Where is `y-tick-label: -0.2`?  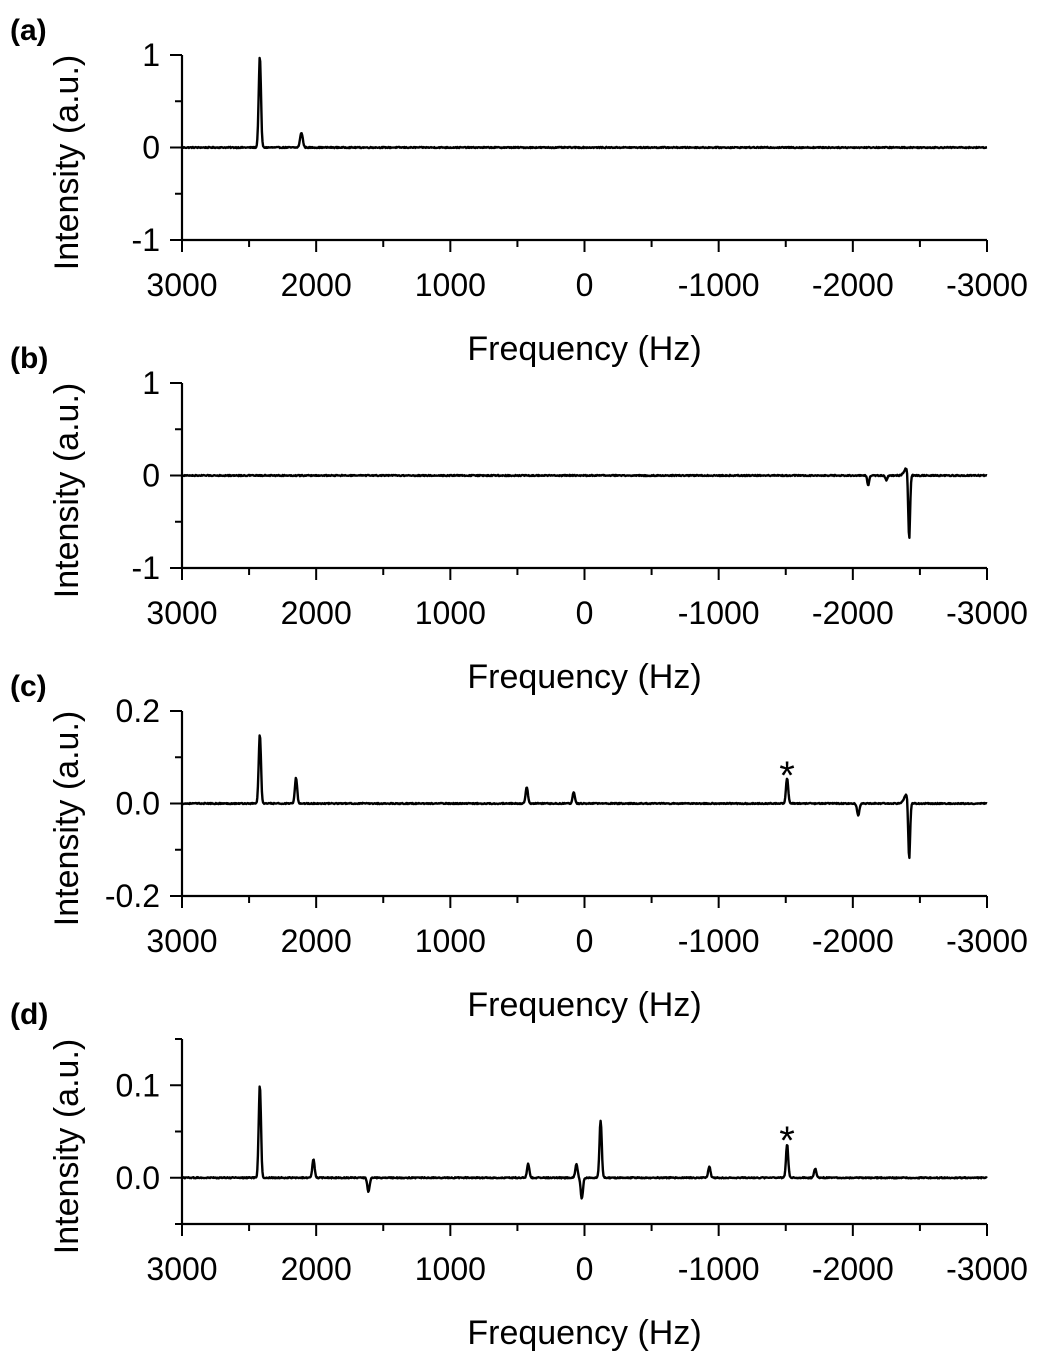
y-tick-label: -0.2 is located at coordinates (132, 896).